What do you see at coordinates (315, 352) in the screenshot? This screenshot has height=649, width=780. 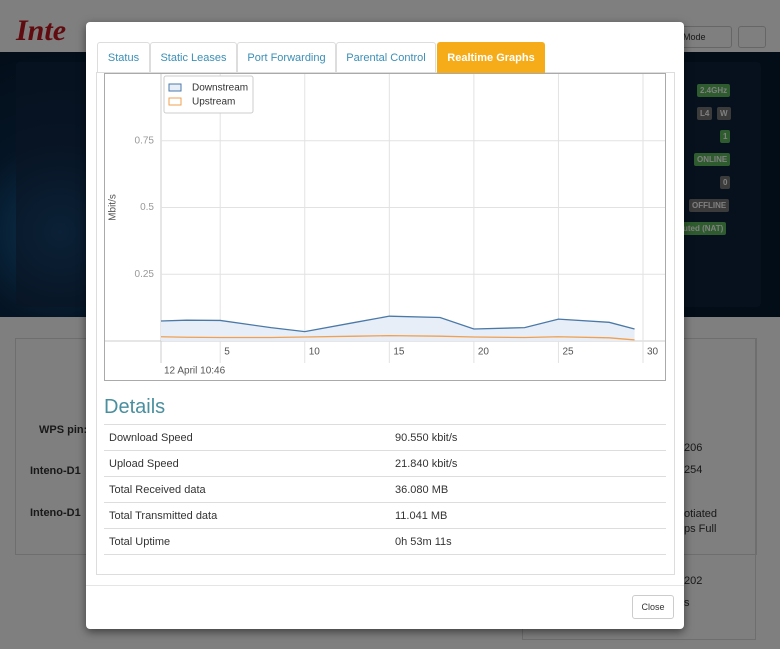 I see `x-tick-label: 10` at bounding box center [315, 352].